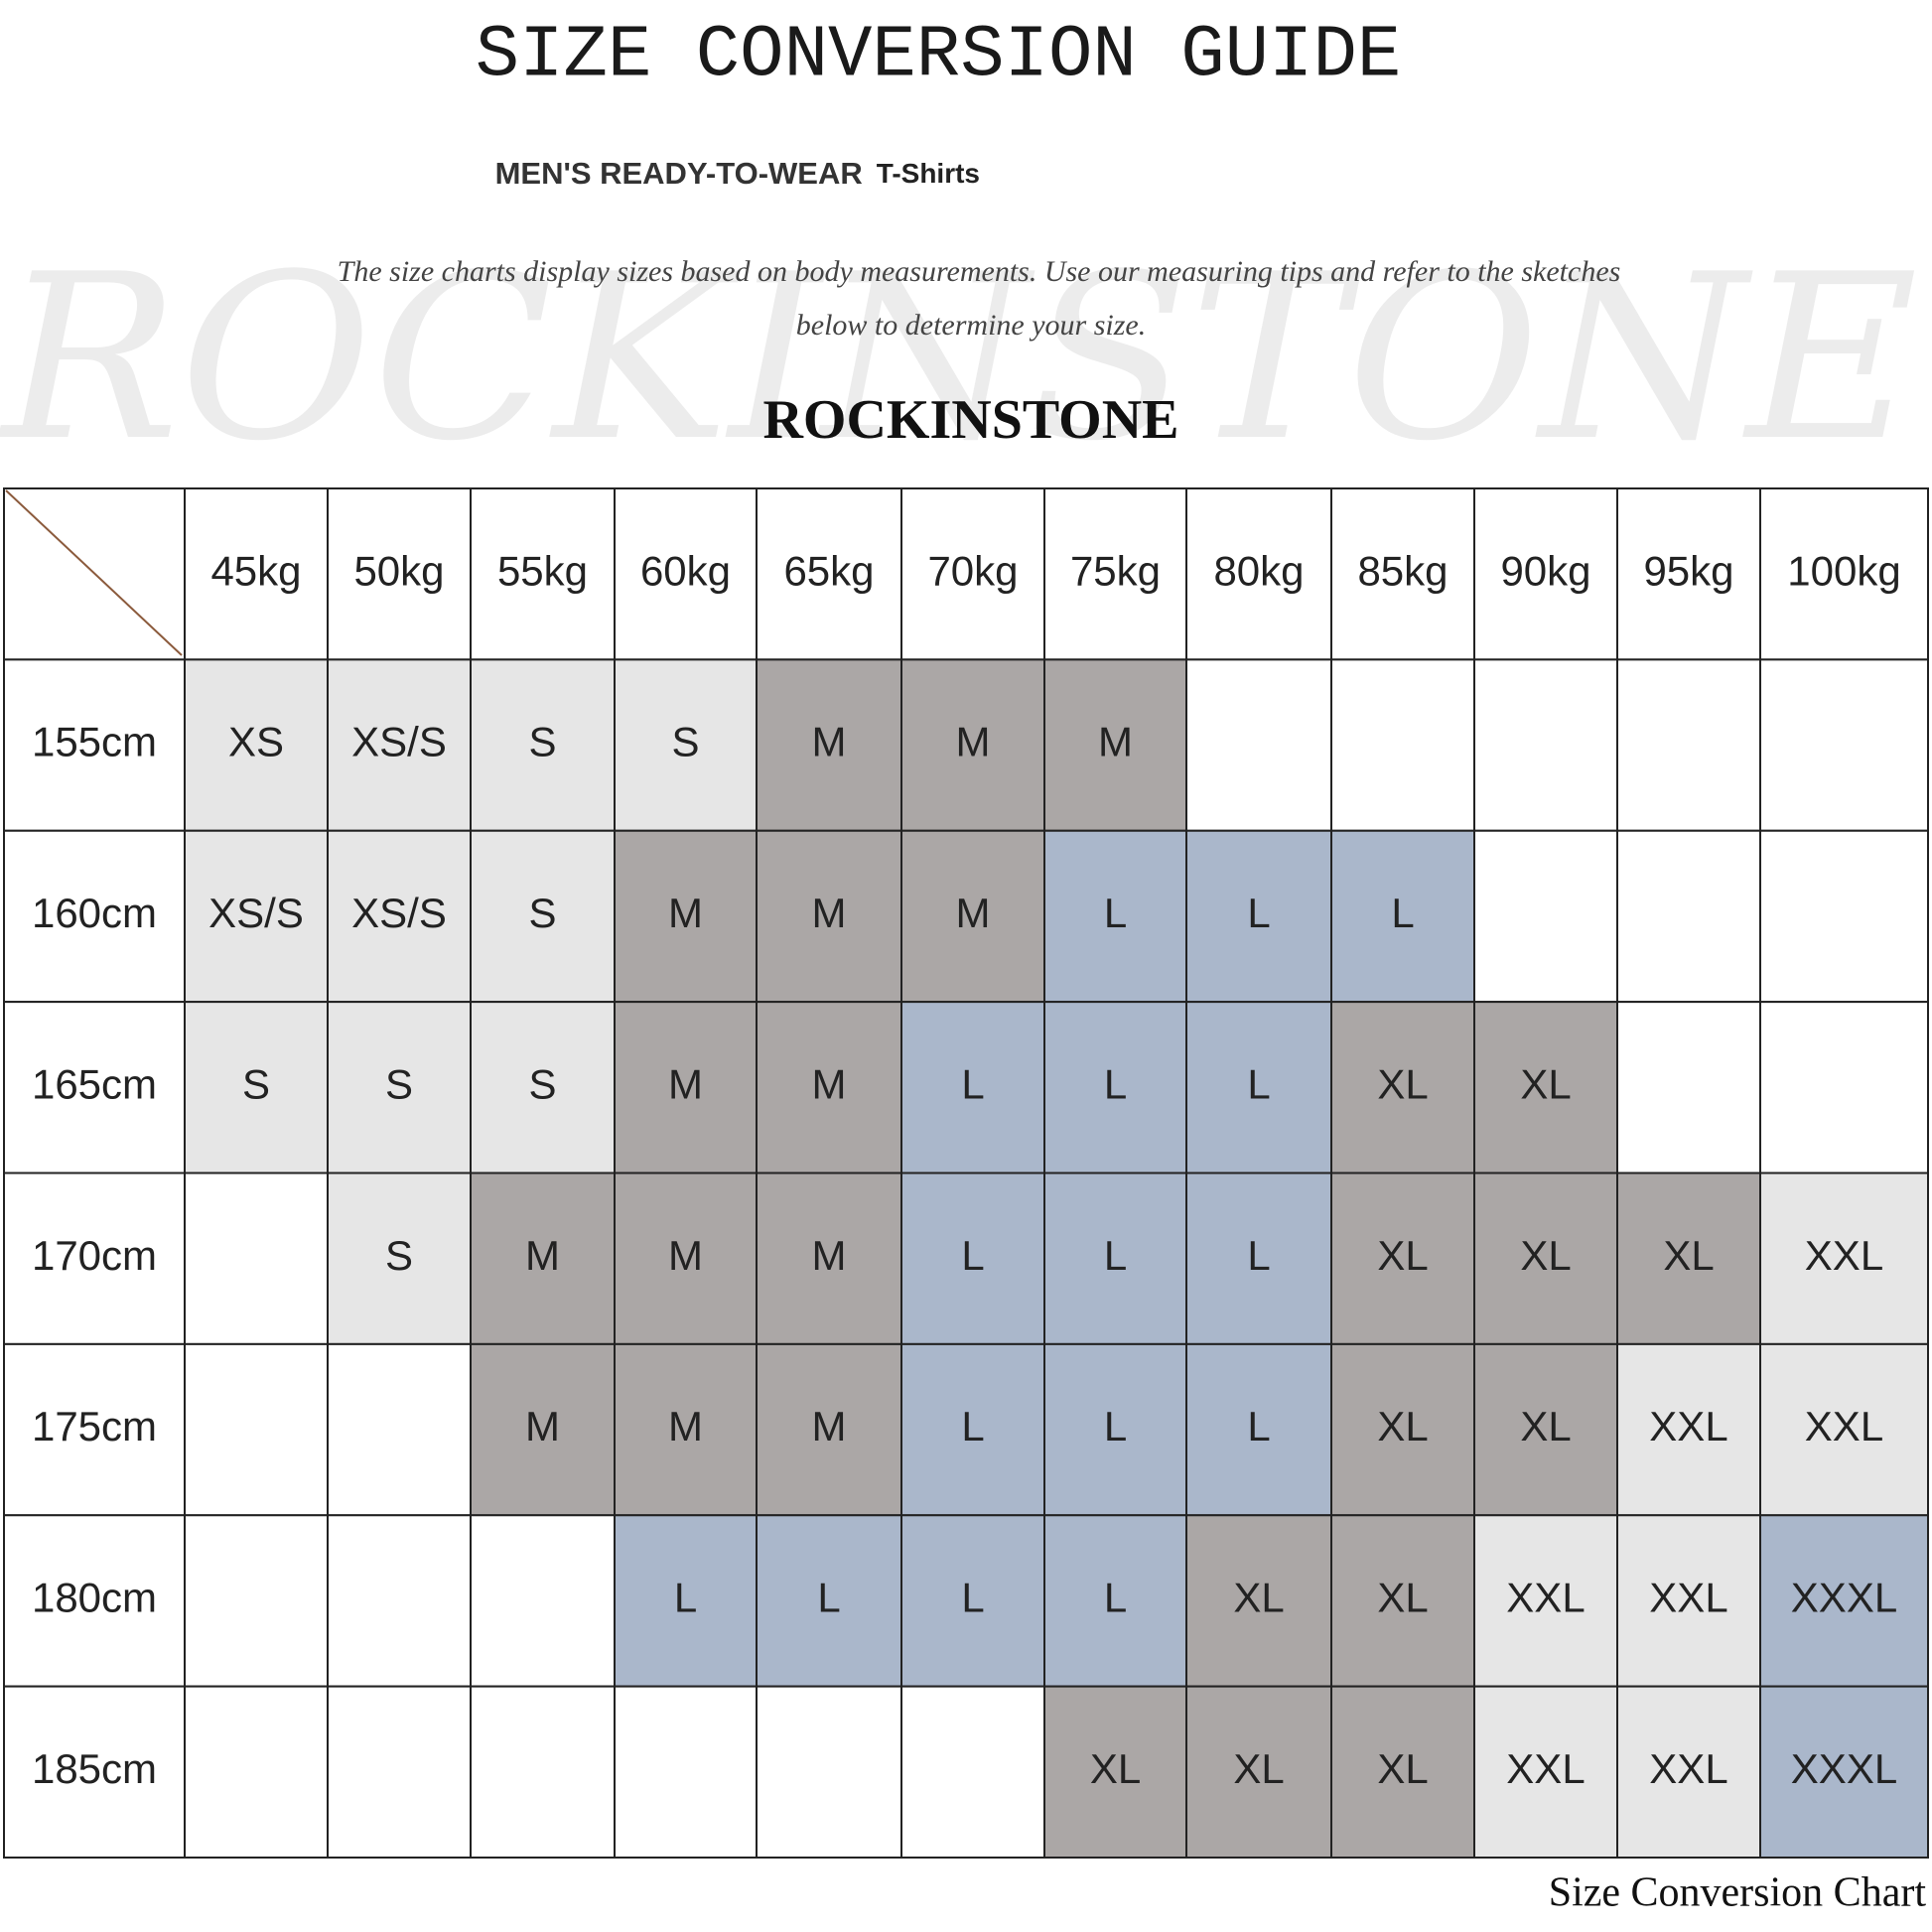  I want to click on column-header: 50kg, so click(399, 570).